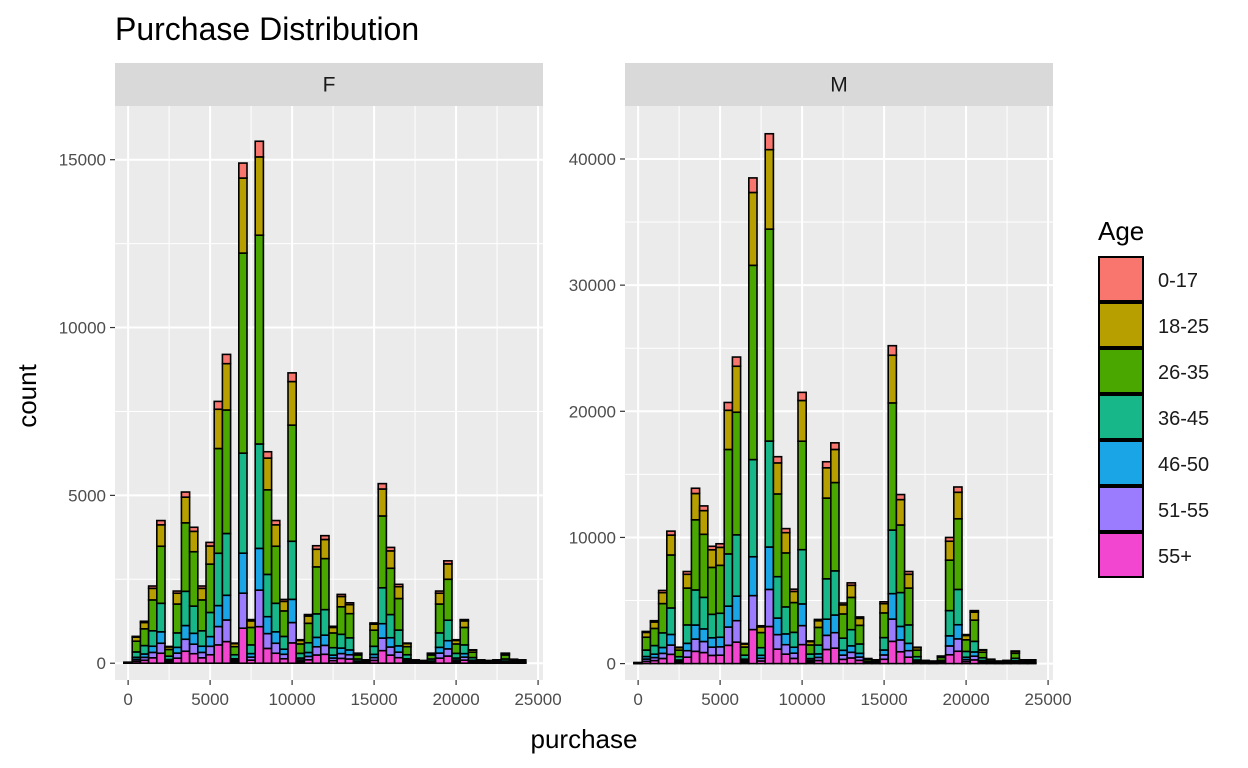  What do you see at coordinates (1178, 281) in the screenshot?
I see `legend-label: 0-17` at bounding box center [1178, 281].